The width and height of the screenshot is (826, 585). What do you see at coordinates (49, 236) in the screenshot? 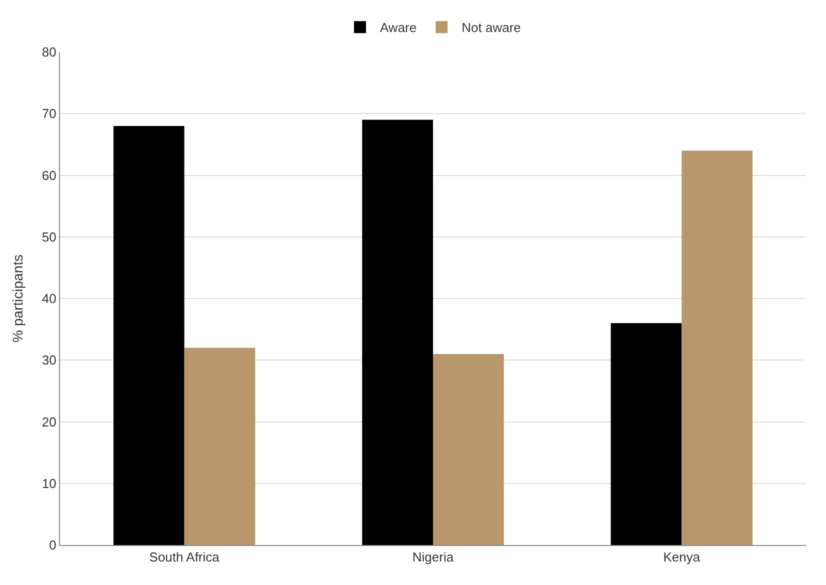
I see `y-tick-label: 50` at bounding box center [49, 236].